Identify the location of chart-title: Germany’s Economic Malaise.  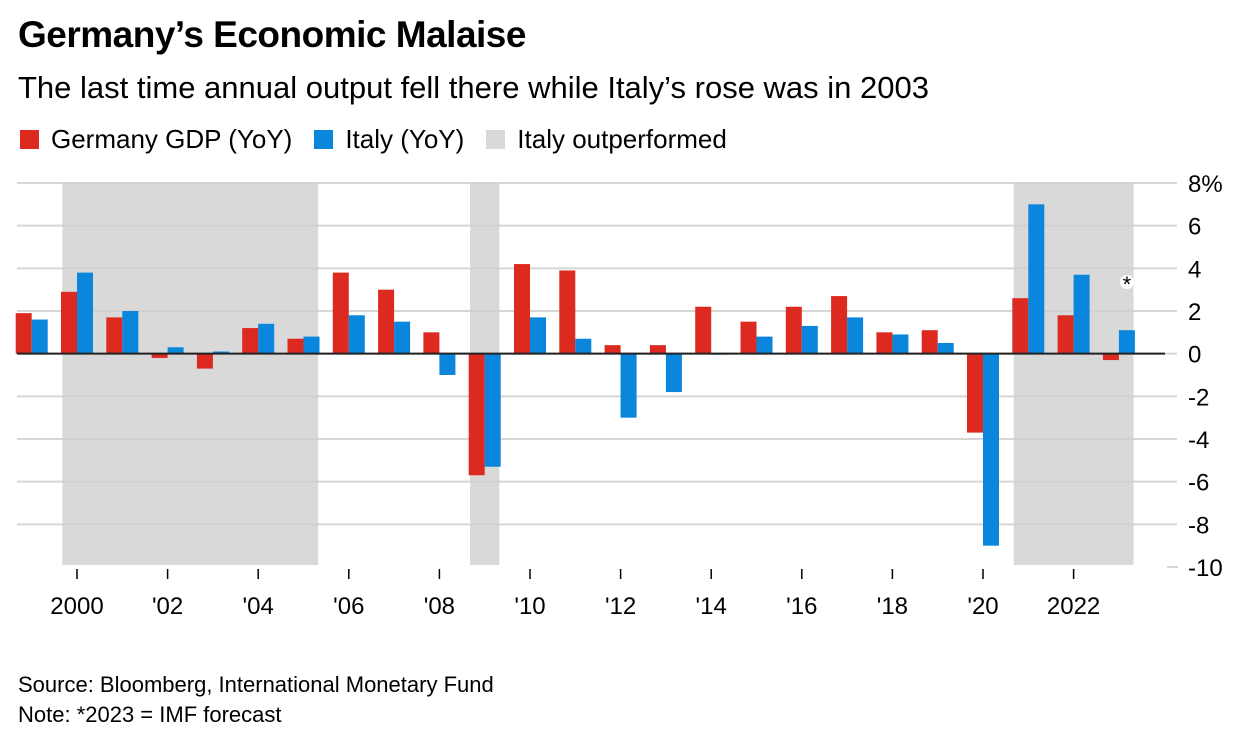
(272, 34).